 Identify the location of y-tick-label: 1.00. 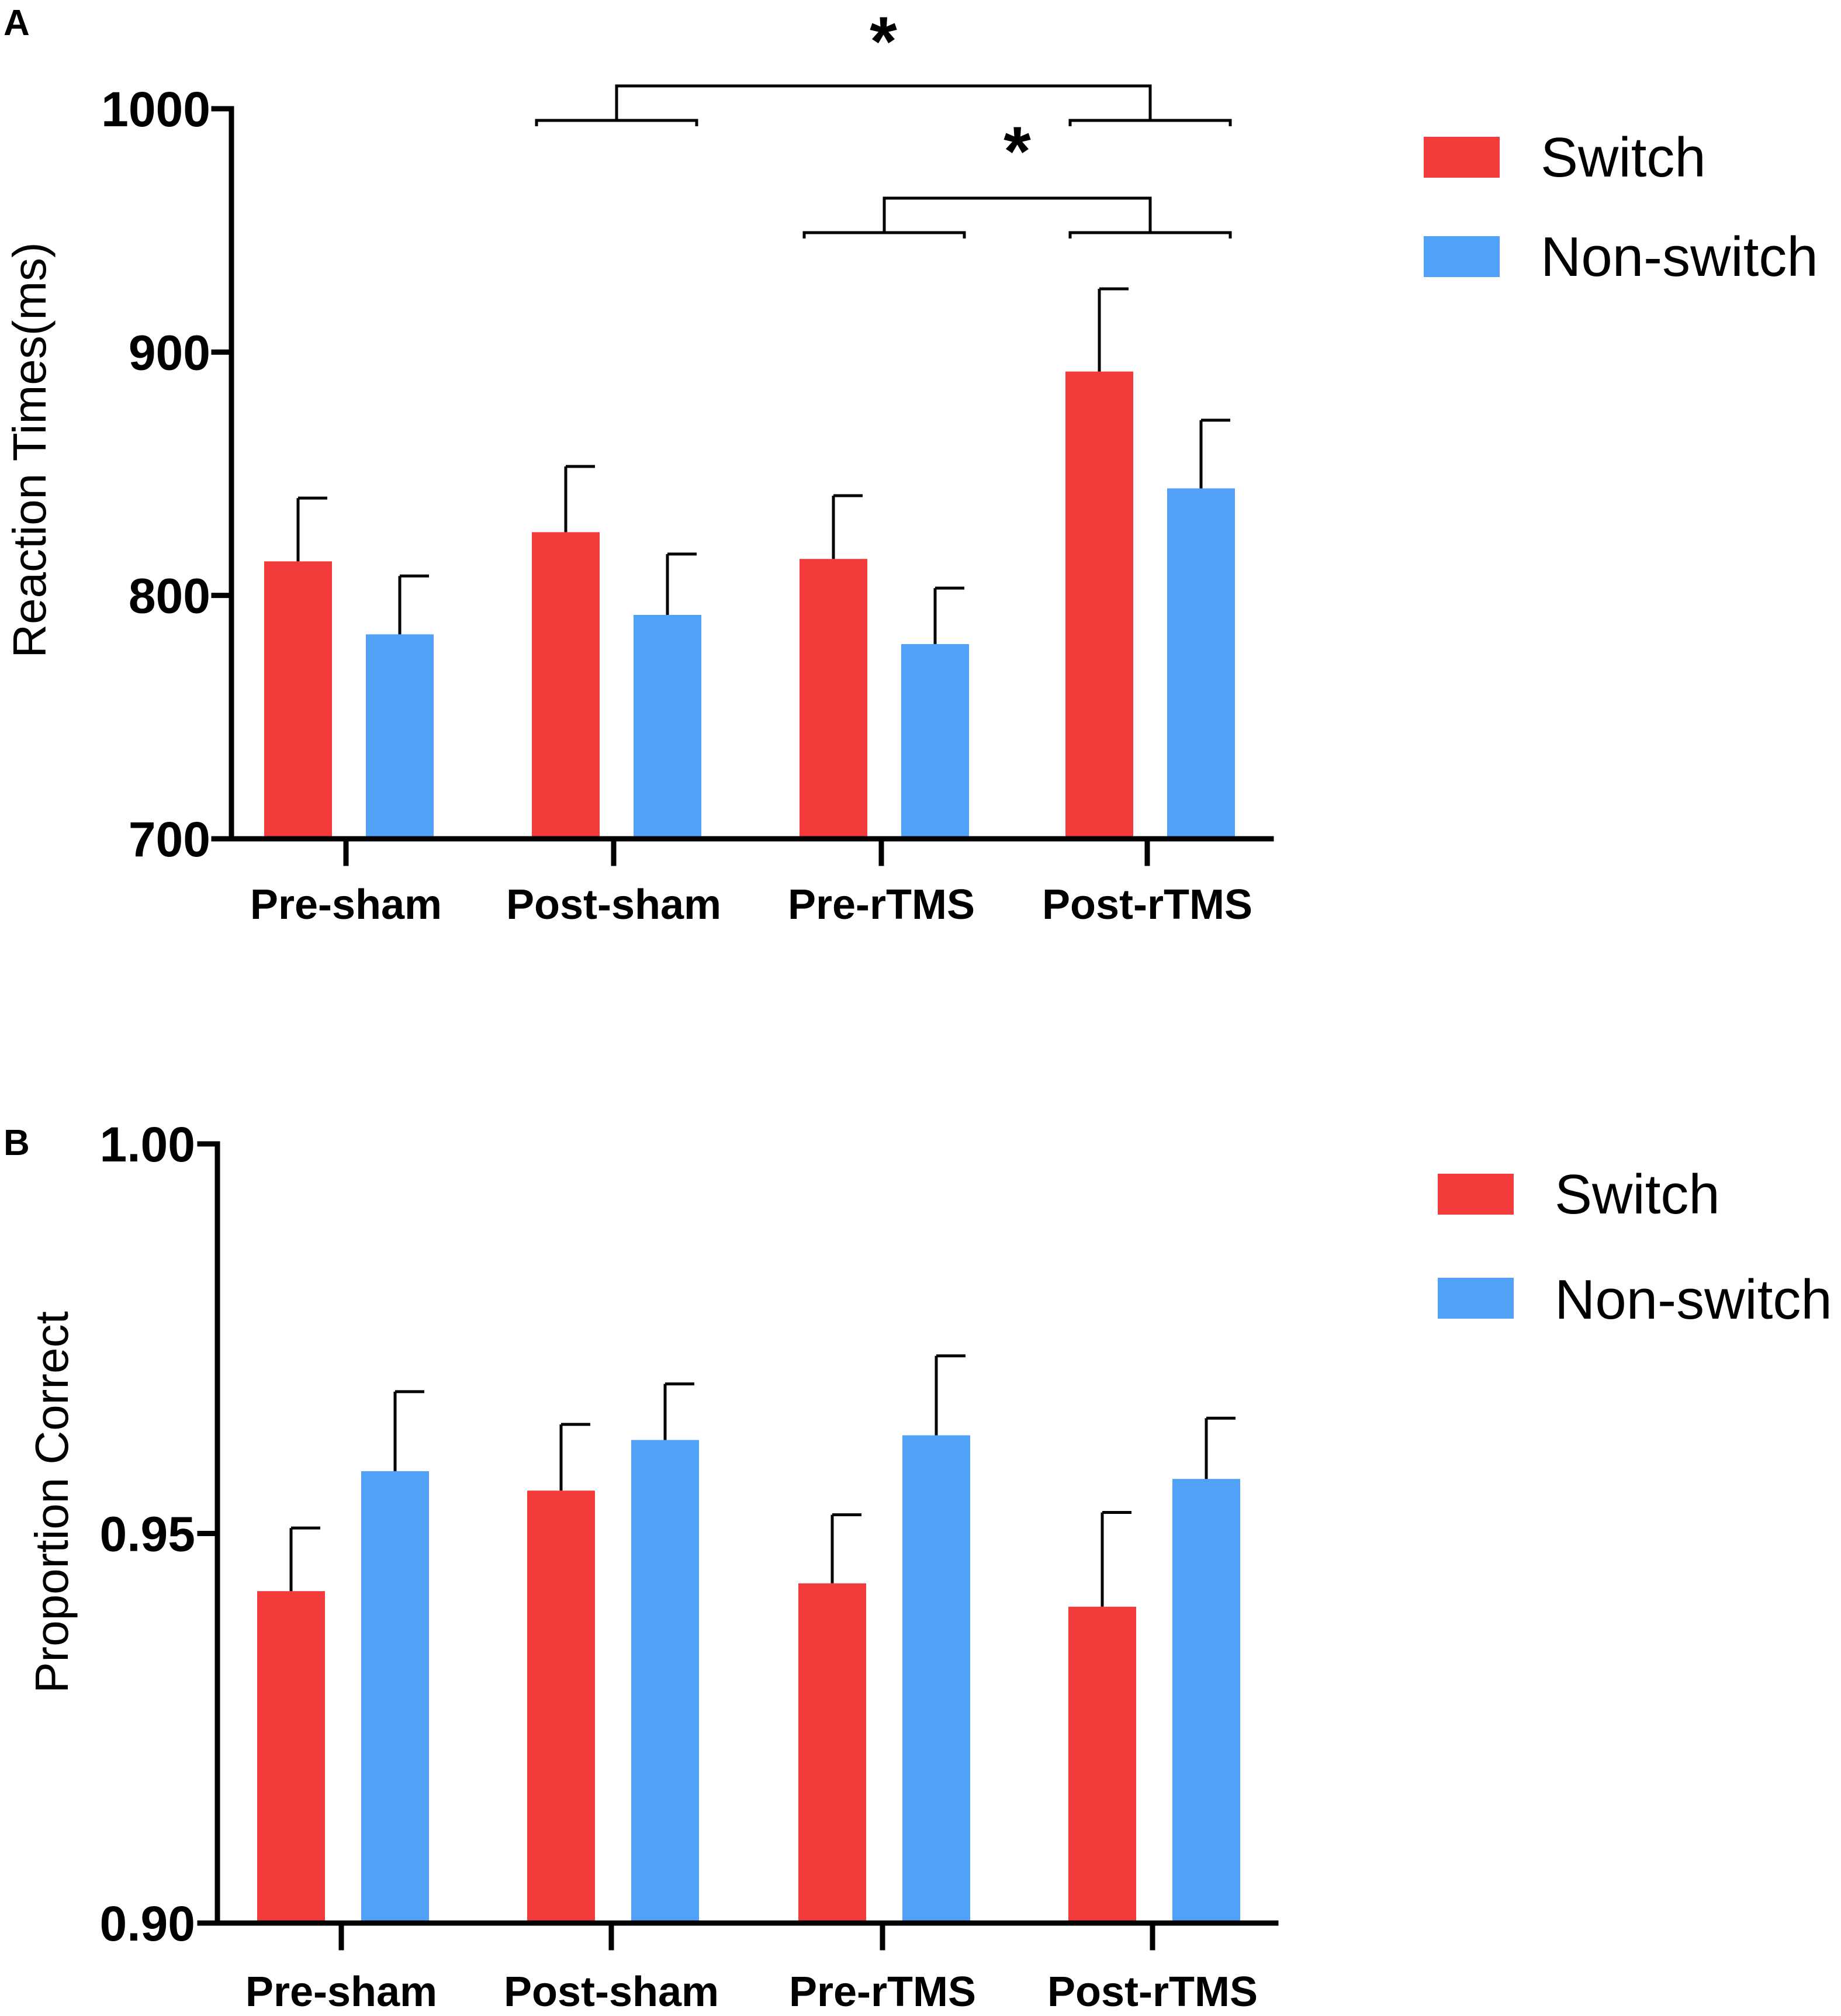
(148, 1144).